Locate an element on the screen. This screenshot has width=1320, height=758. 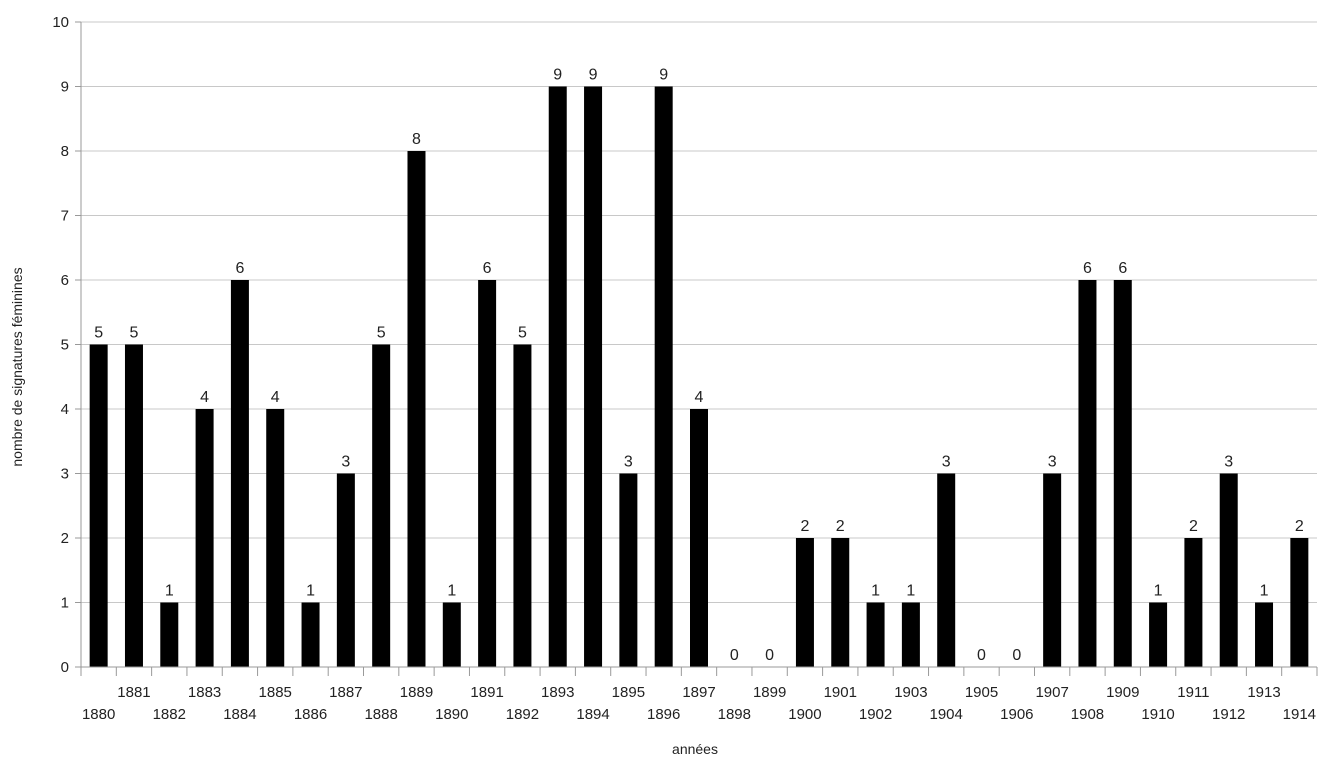
x-tick-label: 1904 is located at coordinates (946, 714).